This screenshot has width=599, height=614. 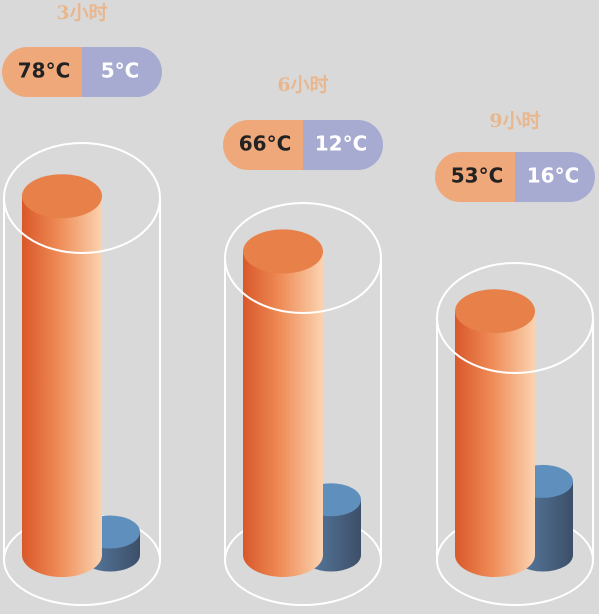 I want to click on category-label: 3小时, so click(x=81, y=13).